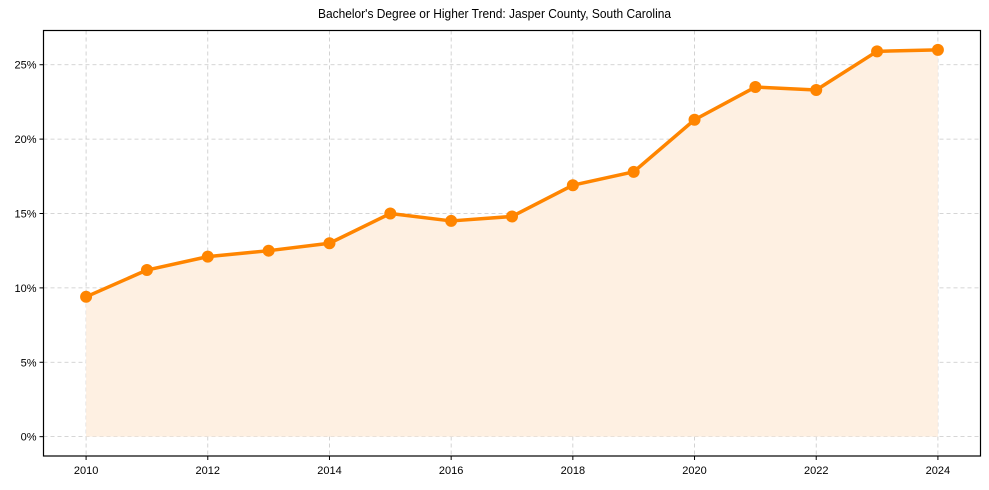 This screenshot has height=490, width=989. Describe the element at coordinates (329, 471) in the screenshot. I see `x-tick-label: 2014` at that location.